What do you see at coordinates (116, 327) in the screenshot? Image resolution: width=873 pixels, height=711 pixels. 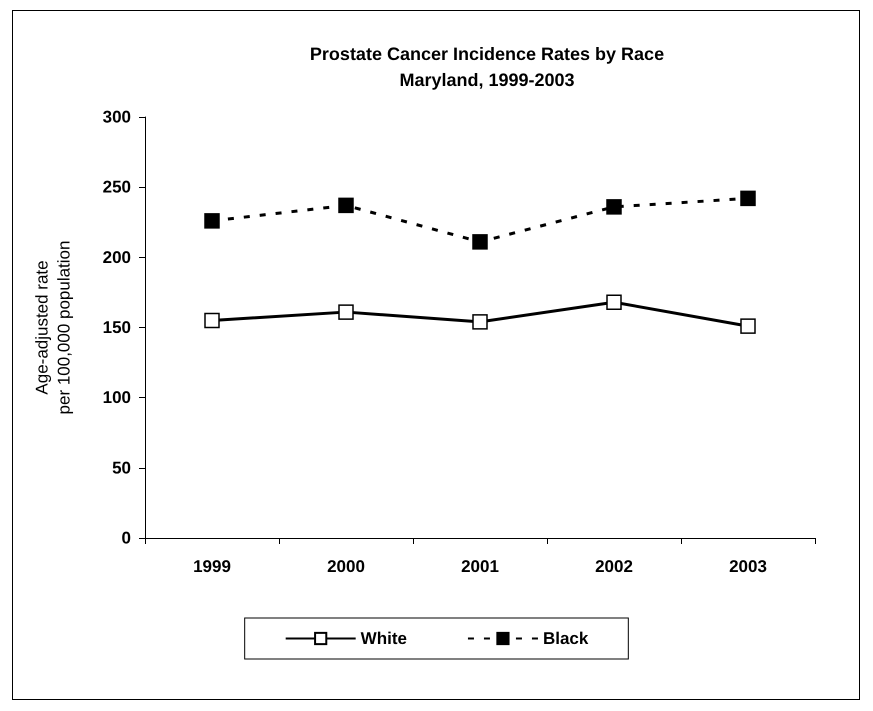 I see `y-tick-label: 150` at bounding box center [116, 327].